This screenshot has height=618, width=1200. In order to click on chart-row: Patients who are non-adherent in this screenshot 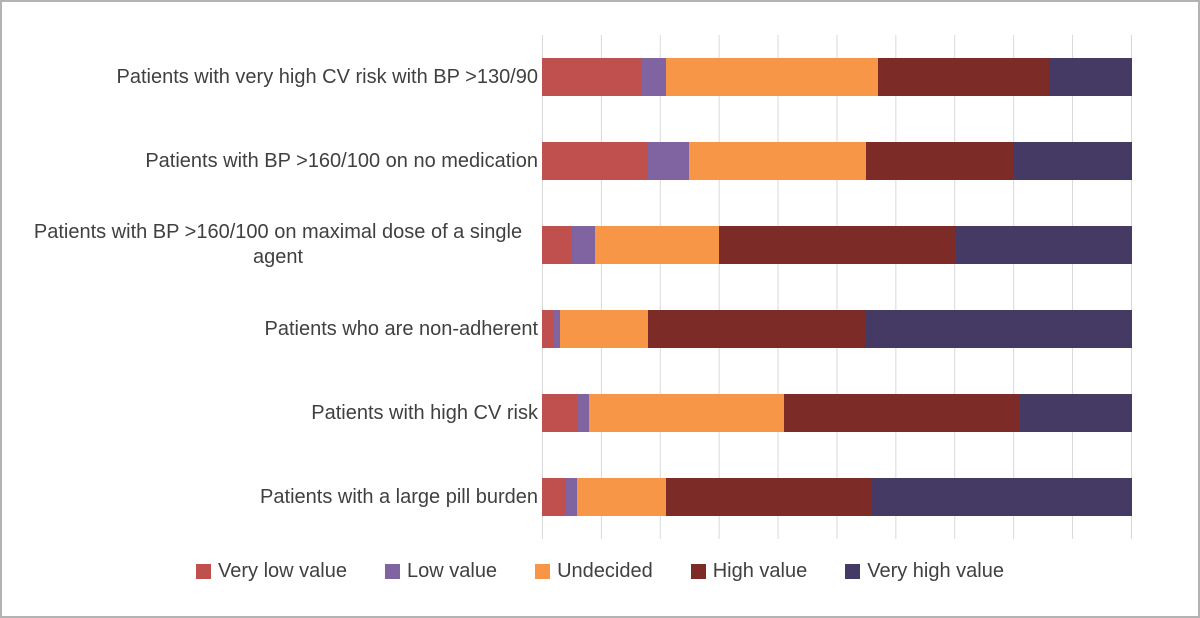, I will do `click(600, 329)`.